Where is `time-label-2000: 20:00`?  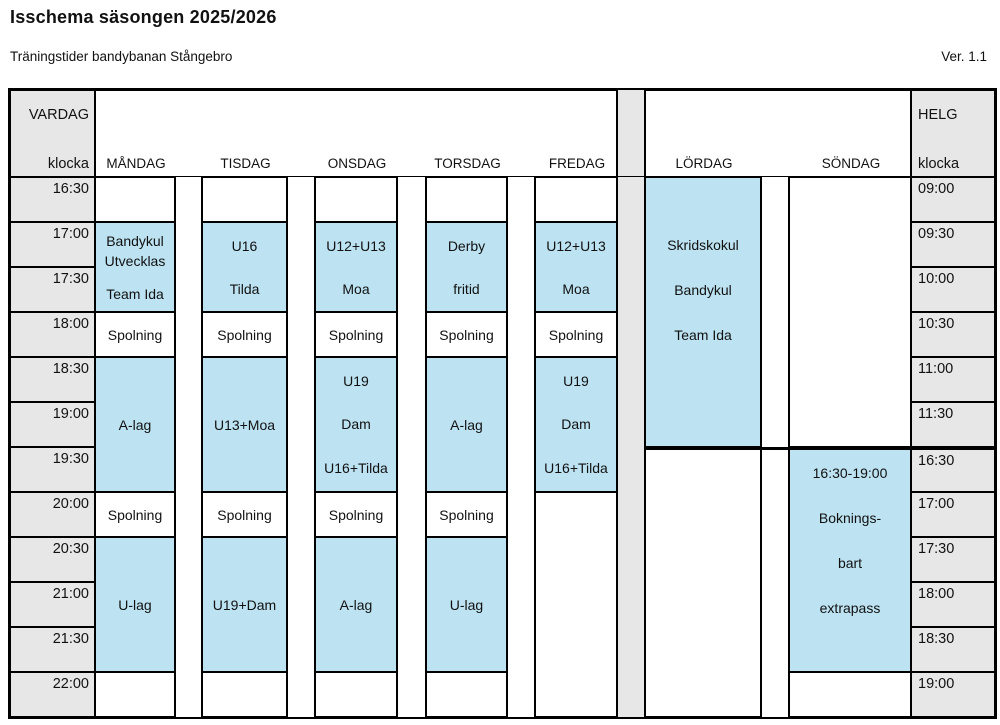 time-label-2000: 20:00 is located at coordinates (52, 514).